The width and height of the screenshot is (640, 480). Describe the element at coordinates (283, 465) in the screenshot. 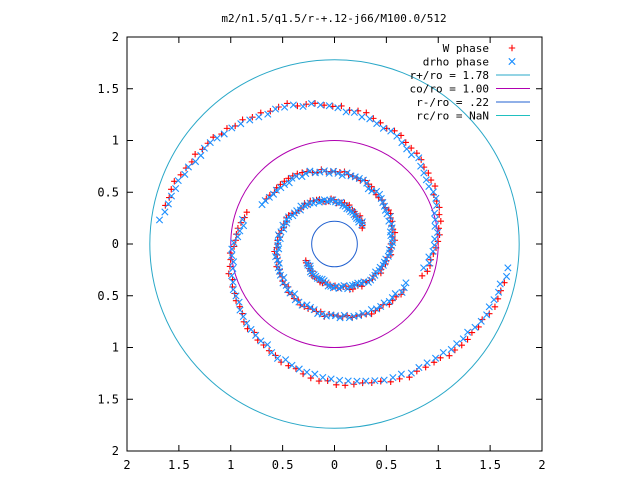

I see `x-tick-label: 0.5` at that location.